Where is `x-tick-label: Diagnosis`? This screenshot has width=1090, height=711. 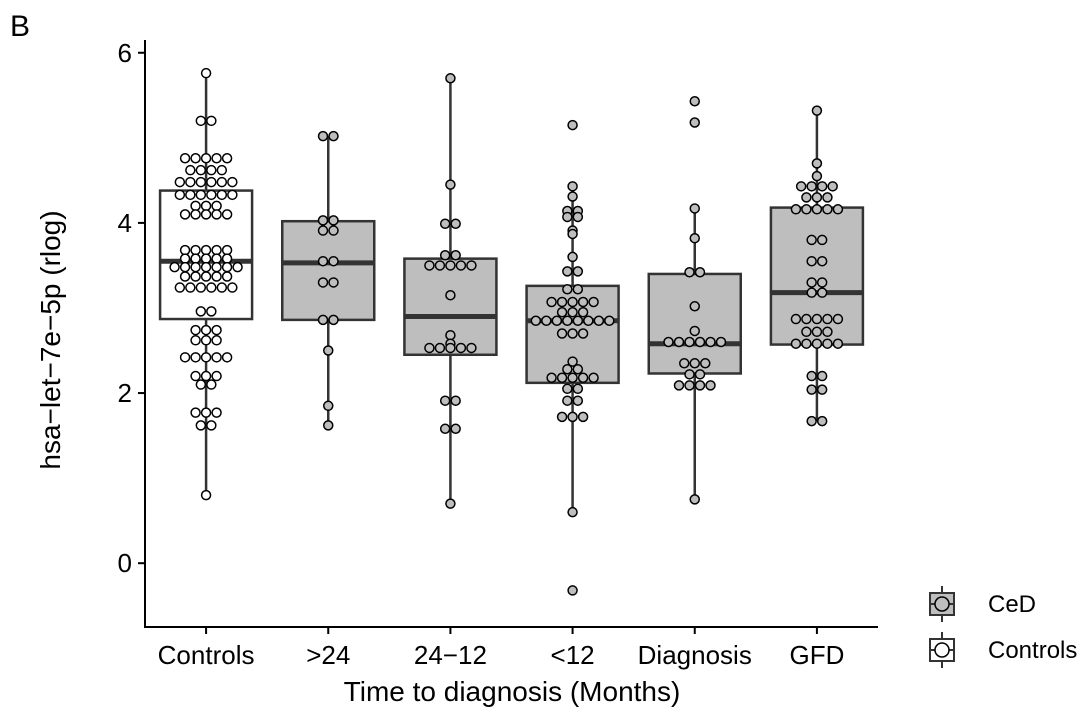 x-tick-label: Diagnosis is located at coordinates (695, 655).